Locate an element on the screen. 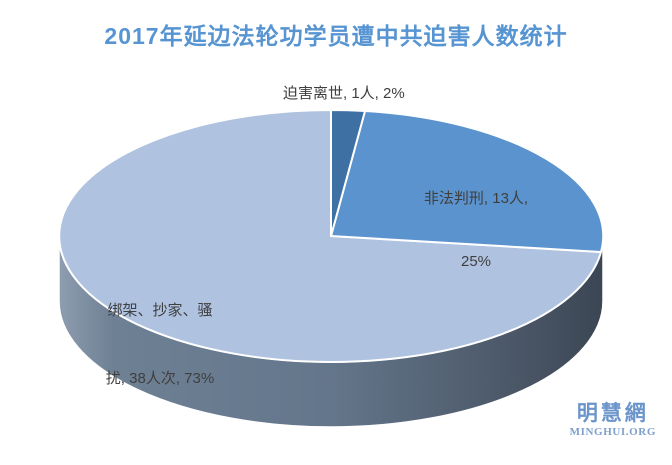  minghui-logo-cjk: 明慧網 is located at coordinates (612, 413).